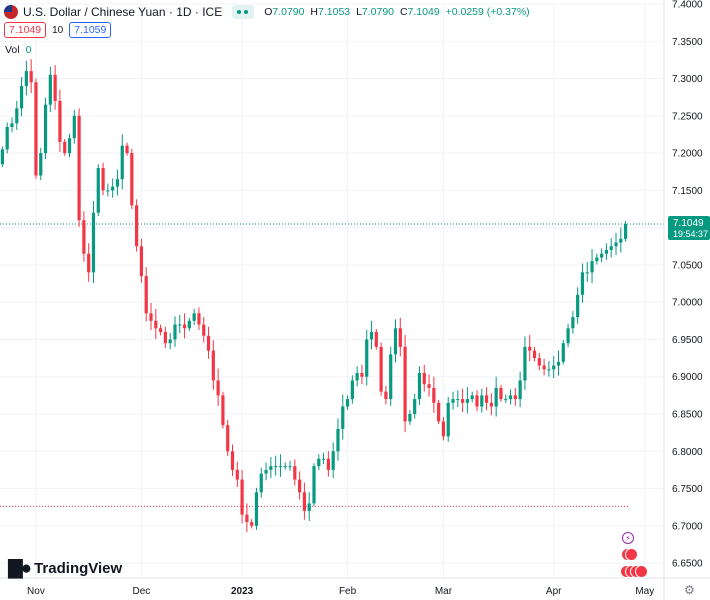 The image size is (710, 600). What do you see at coordinates (689, 590) in the screenshot?
I see `settings-gear-icon: ⚙` at bounding box center [689, 590].